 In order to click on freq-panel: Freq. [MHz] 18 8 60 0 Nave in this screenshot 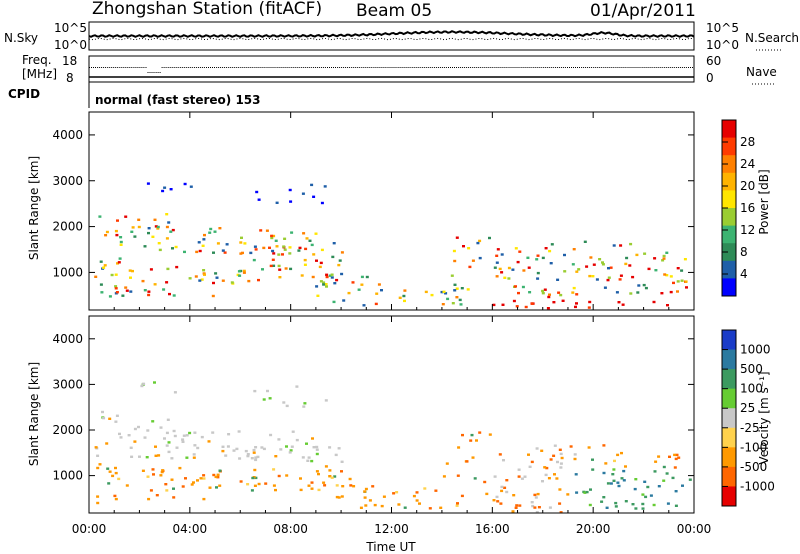, I will do `click(399, 69)`.